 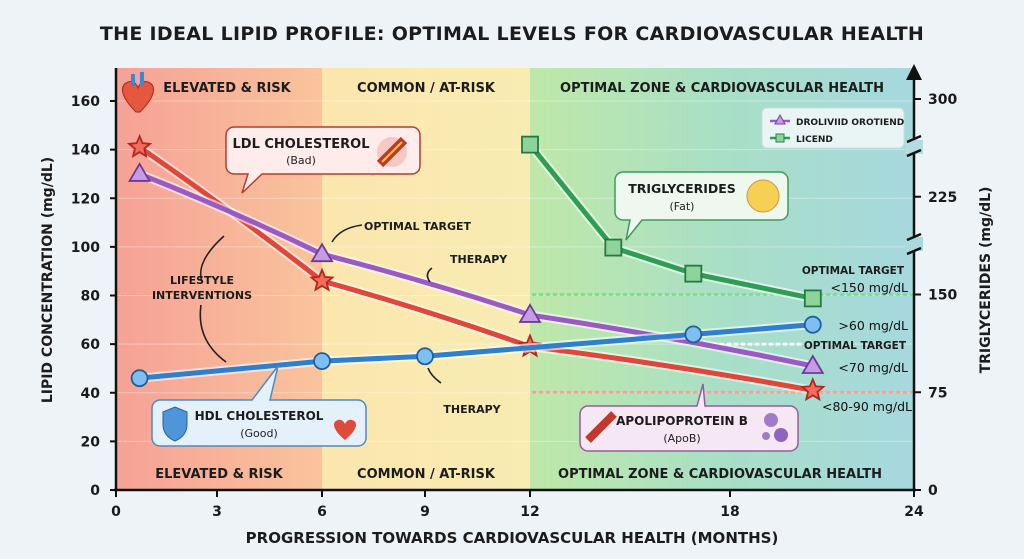 I want to click on y-tick-label: 120, so click(x=85, y=199).